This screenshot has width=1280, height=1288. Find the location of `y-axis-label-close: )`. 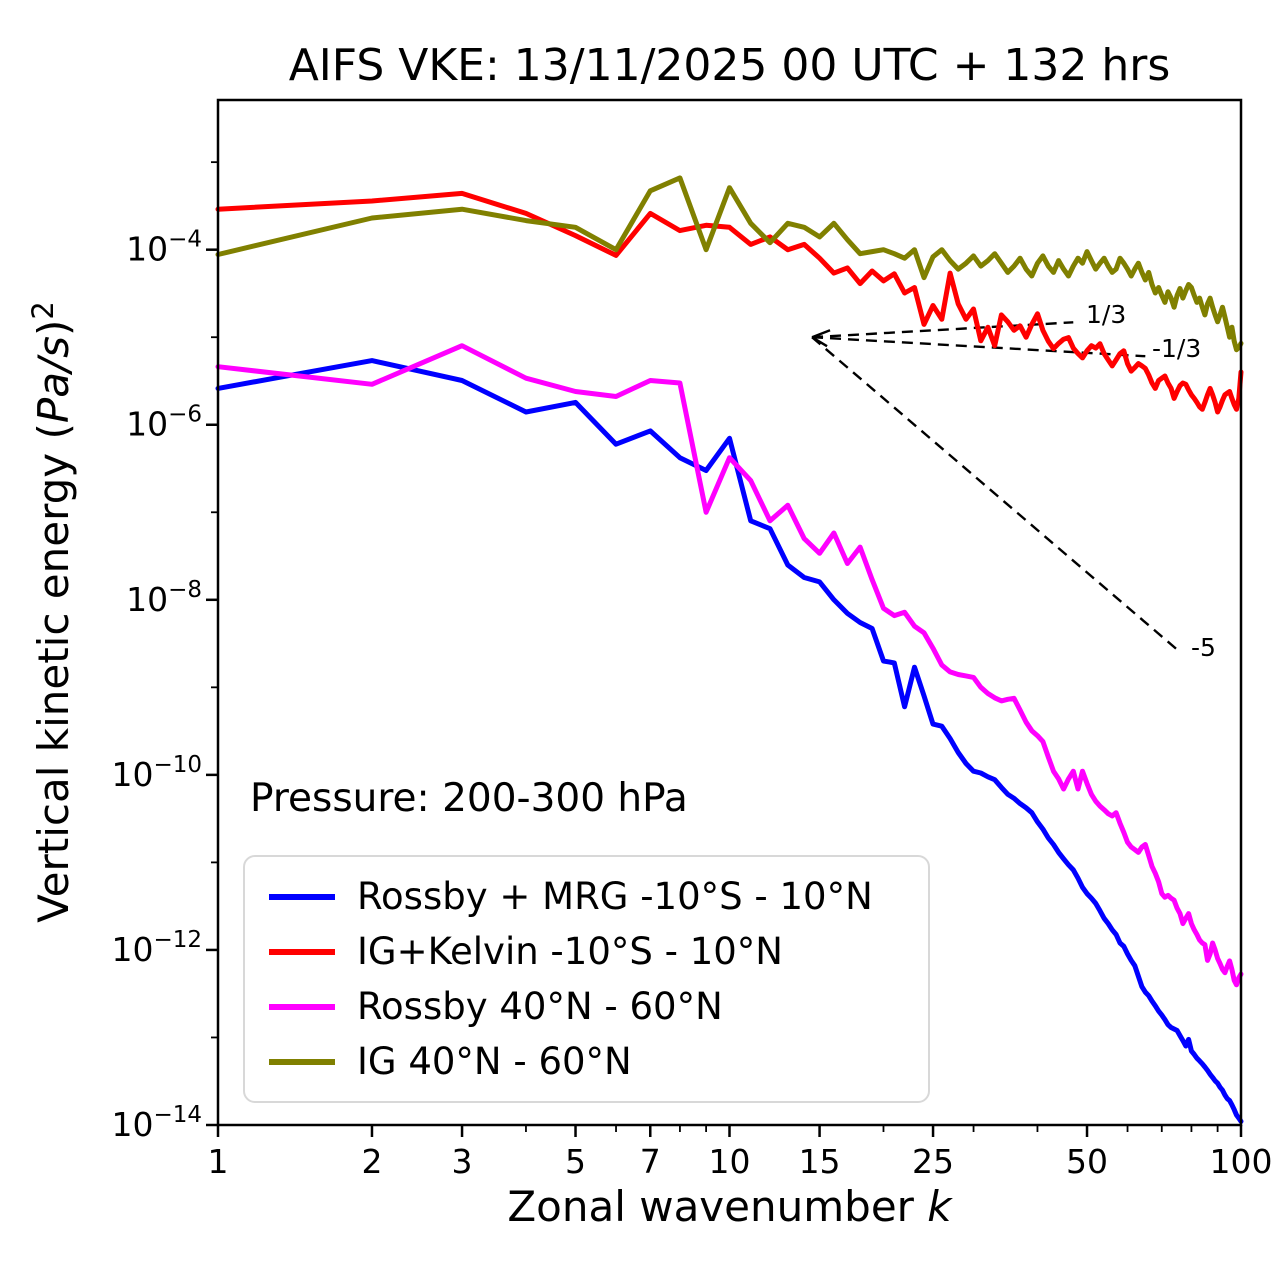

y-axis-label-close: ) is located at coordinates (53, 328).